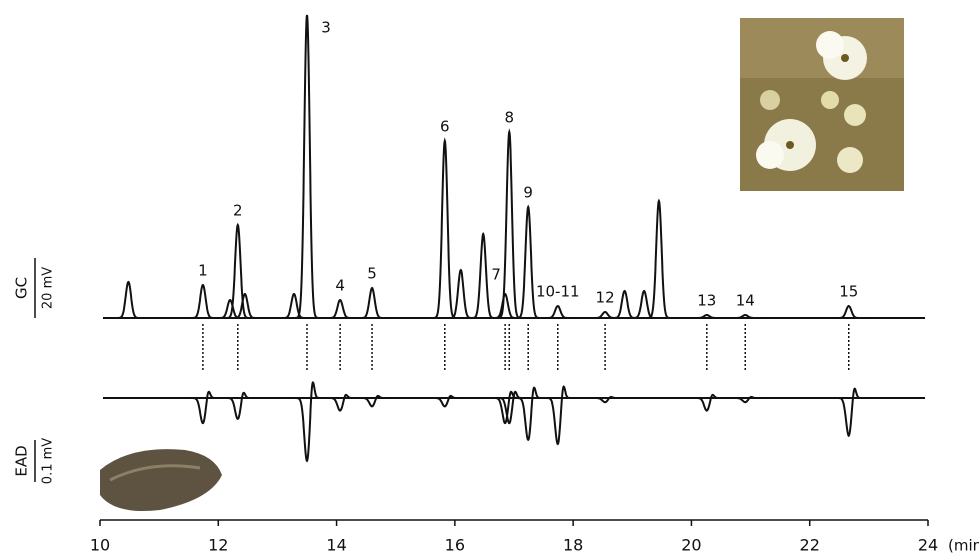  What do you see at coordinates (963, 546) in the screenshot?
I see `x-axis-label: (min)` at bounding box center [963, 546].